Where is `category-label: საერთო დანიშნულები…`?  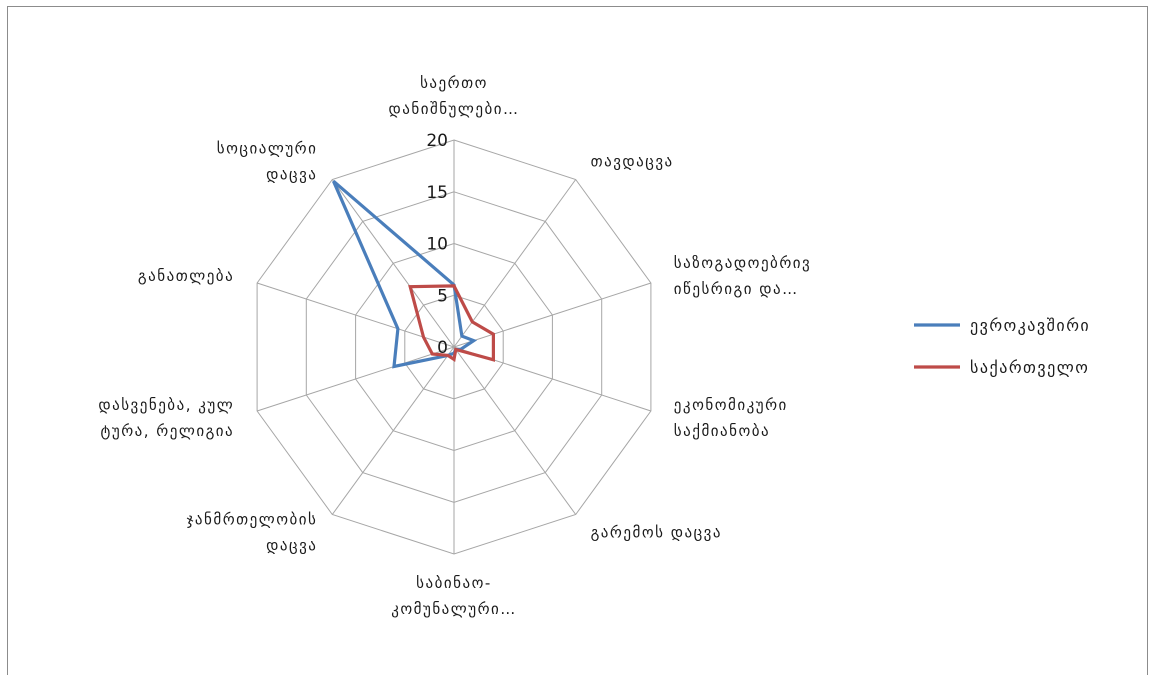
category-label: საერთო დანიშნულები… is located at coordinates (453, 96).